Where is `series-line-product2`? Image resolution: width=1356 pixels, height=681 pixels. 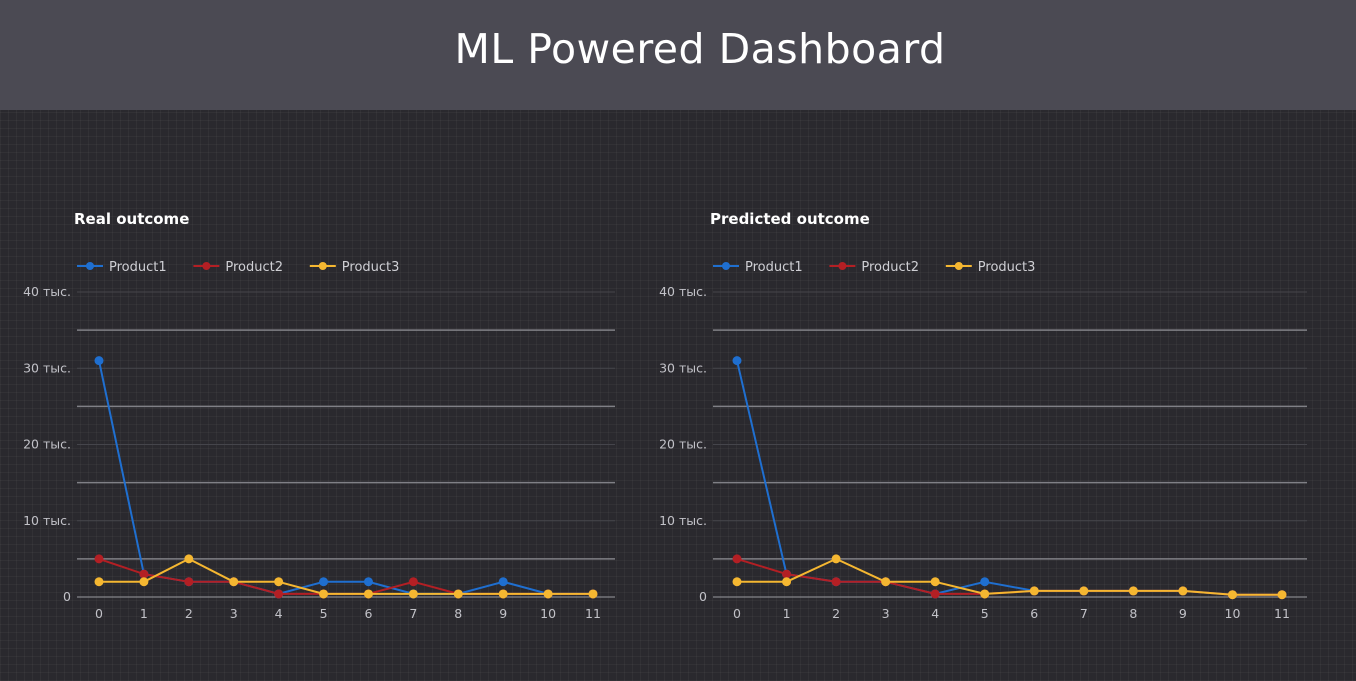 series-line-product2 is located at coordinates (1009, 576).